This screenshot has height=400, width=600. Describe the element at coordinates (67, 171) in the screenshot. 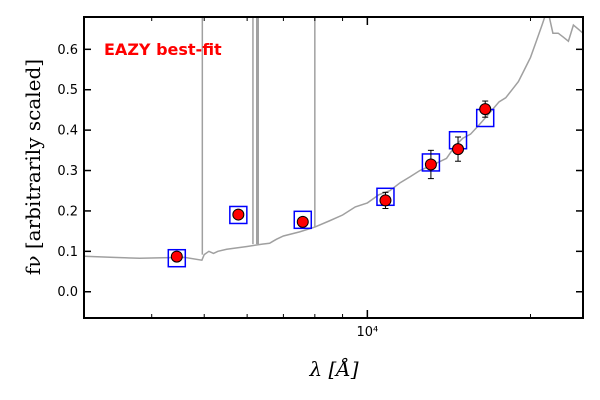

I see `y-tick-label-3: 0.3` at that location.